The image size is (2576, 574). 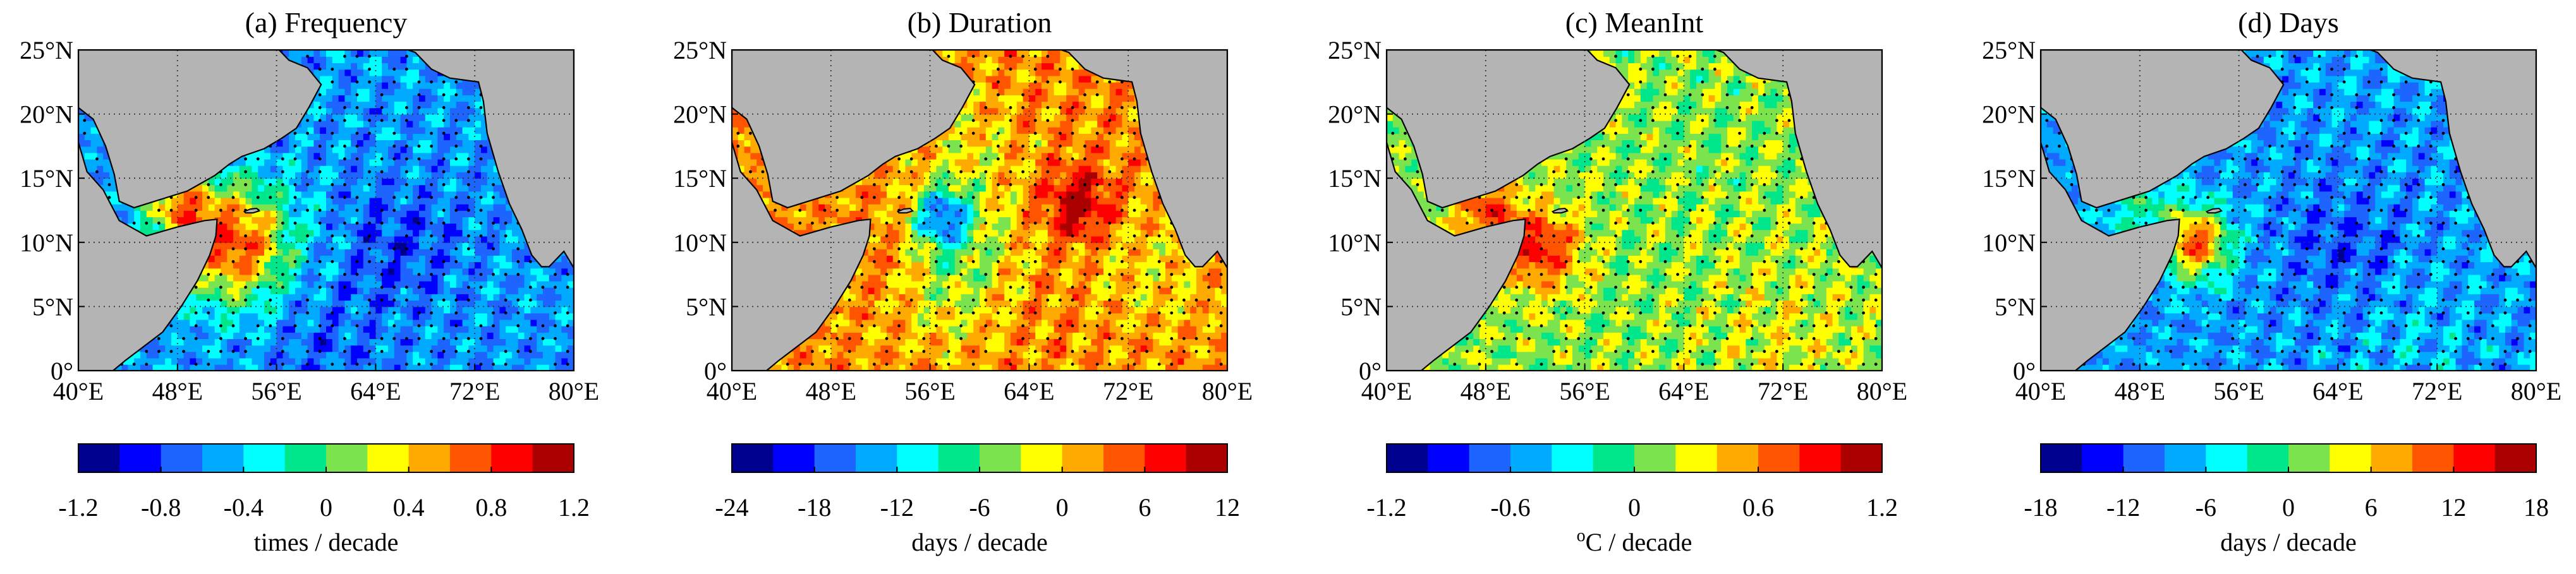 What do you see at coordinates (512, 458) in the screenshot?
I see `colorbar-swatch` at bounding box center [512, 458].